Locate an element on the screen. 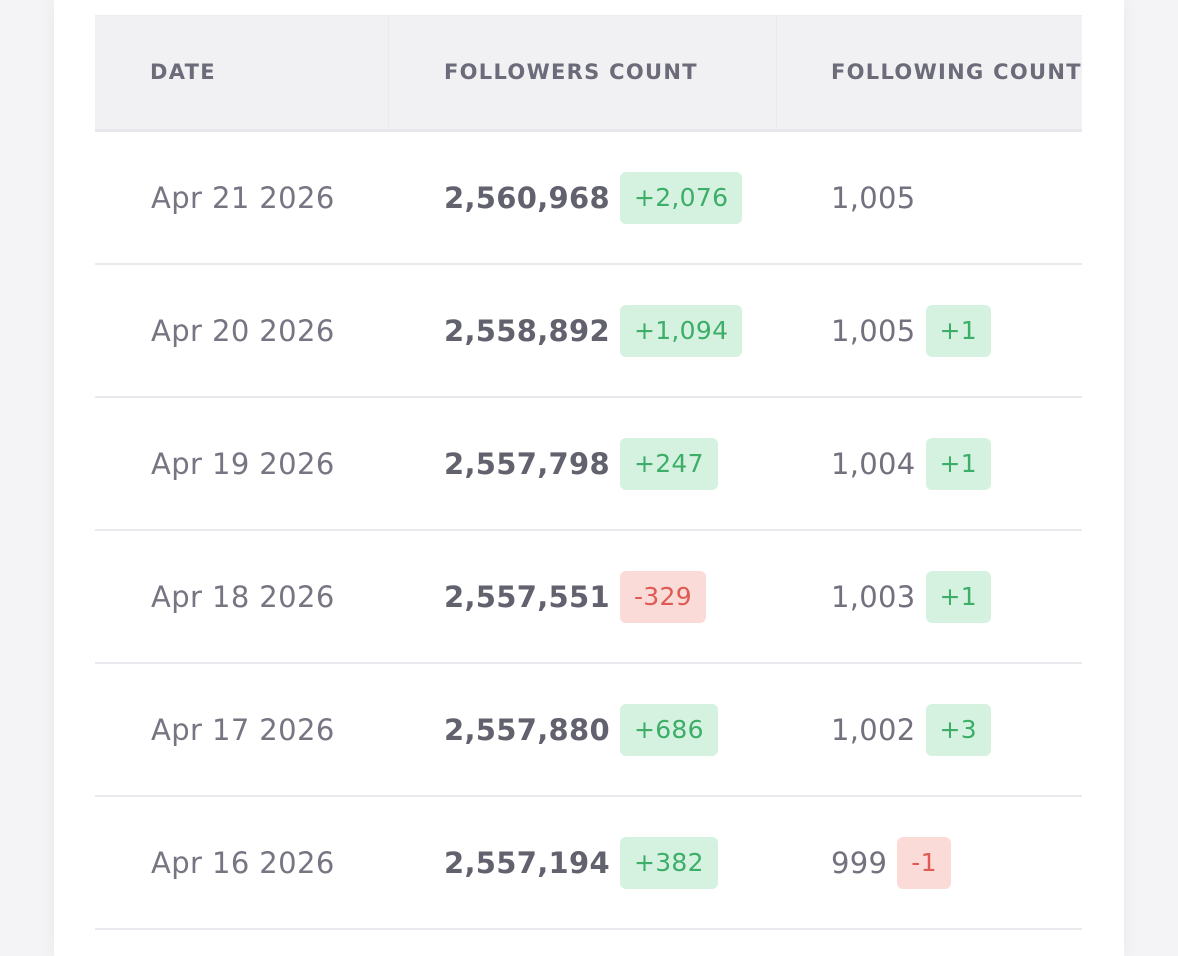  table-row: Apr 18 2026 2,557,551 -329 1,003 +1 is located at coordinates (588, 597).